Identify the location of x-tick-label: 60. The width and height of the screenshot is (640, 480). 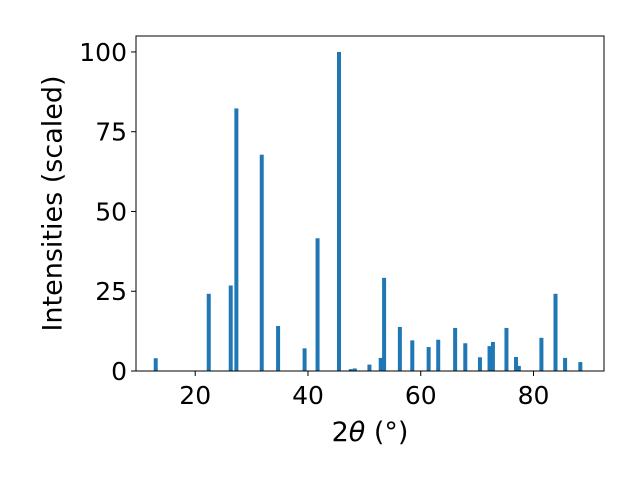
(421, 395).